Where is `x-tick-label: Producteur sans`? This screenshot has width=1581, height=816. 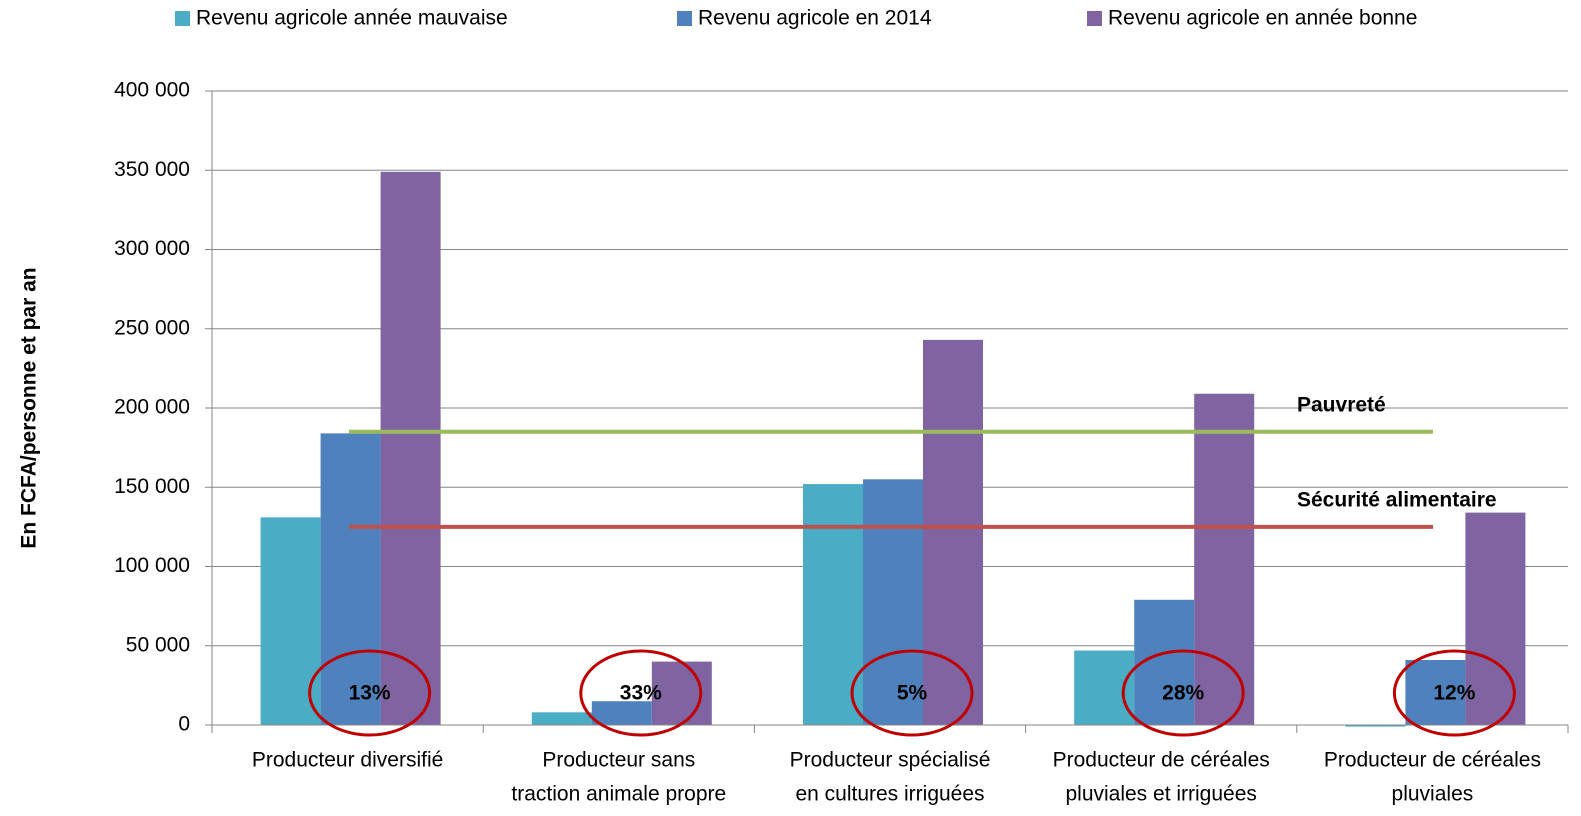 x-tick-label: Producteur sans is located at coordinates (618, 760).